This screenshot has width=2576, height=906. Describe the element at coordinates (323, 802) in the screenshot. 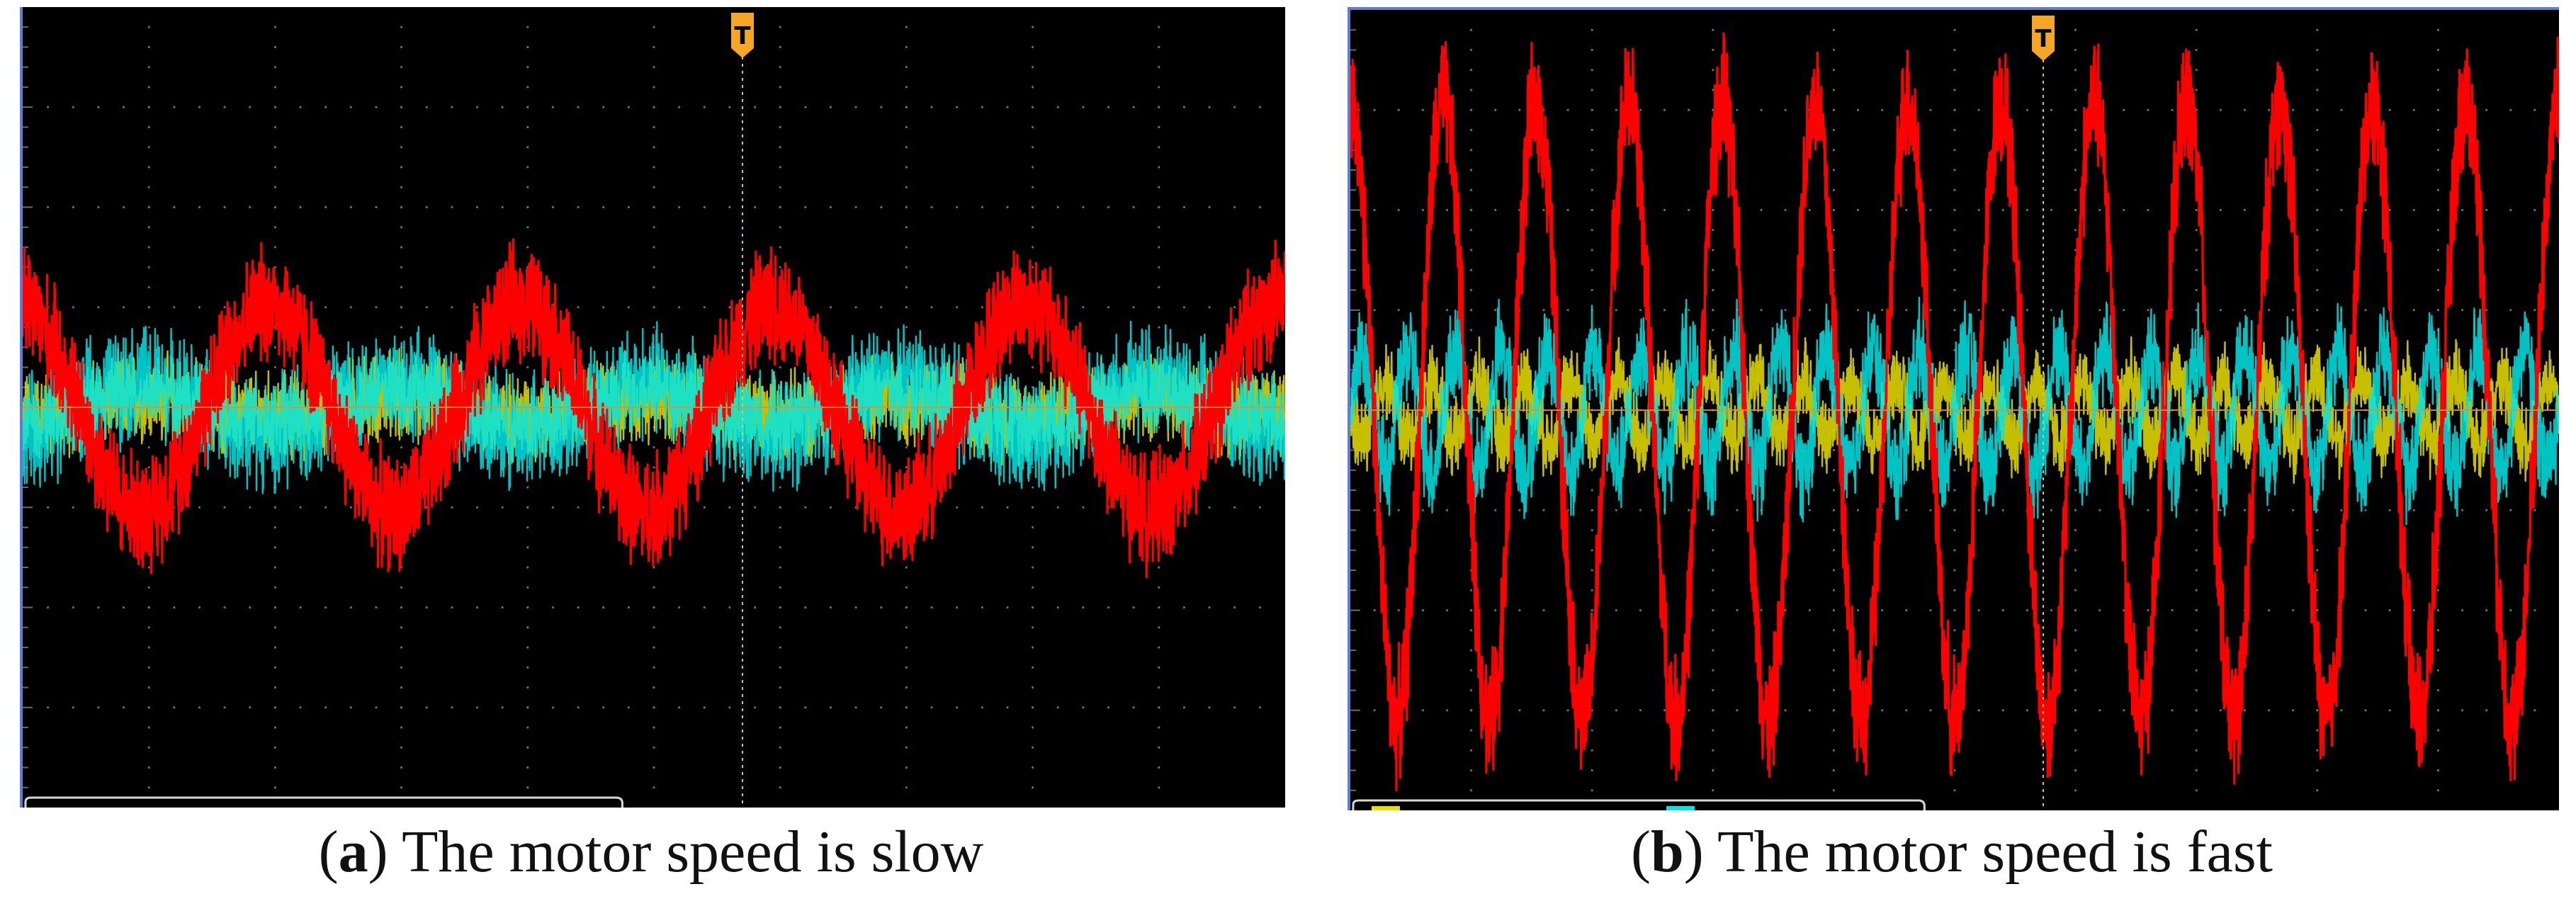

I see `status-bar-outline` at that location.